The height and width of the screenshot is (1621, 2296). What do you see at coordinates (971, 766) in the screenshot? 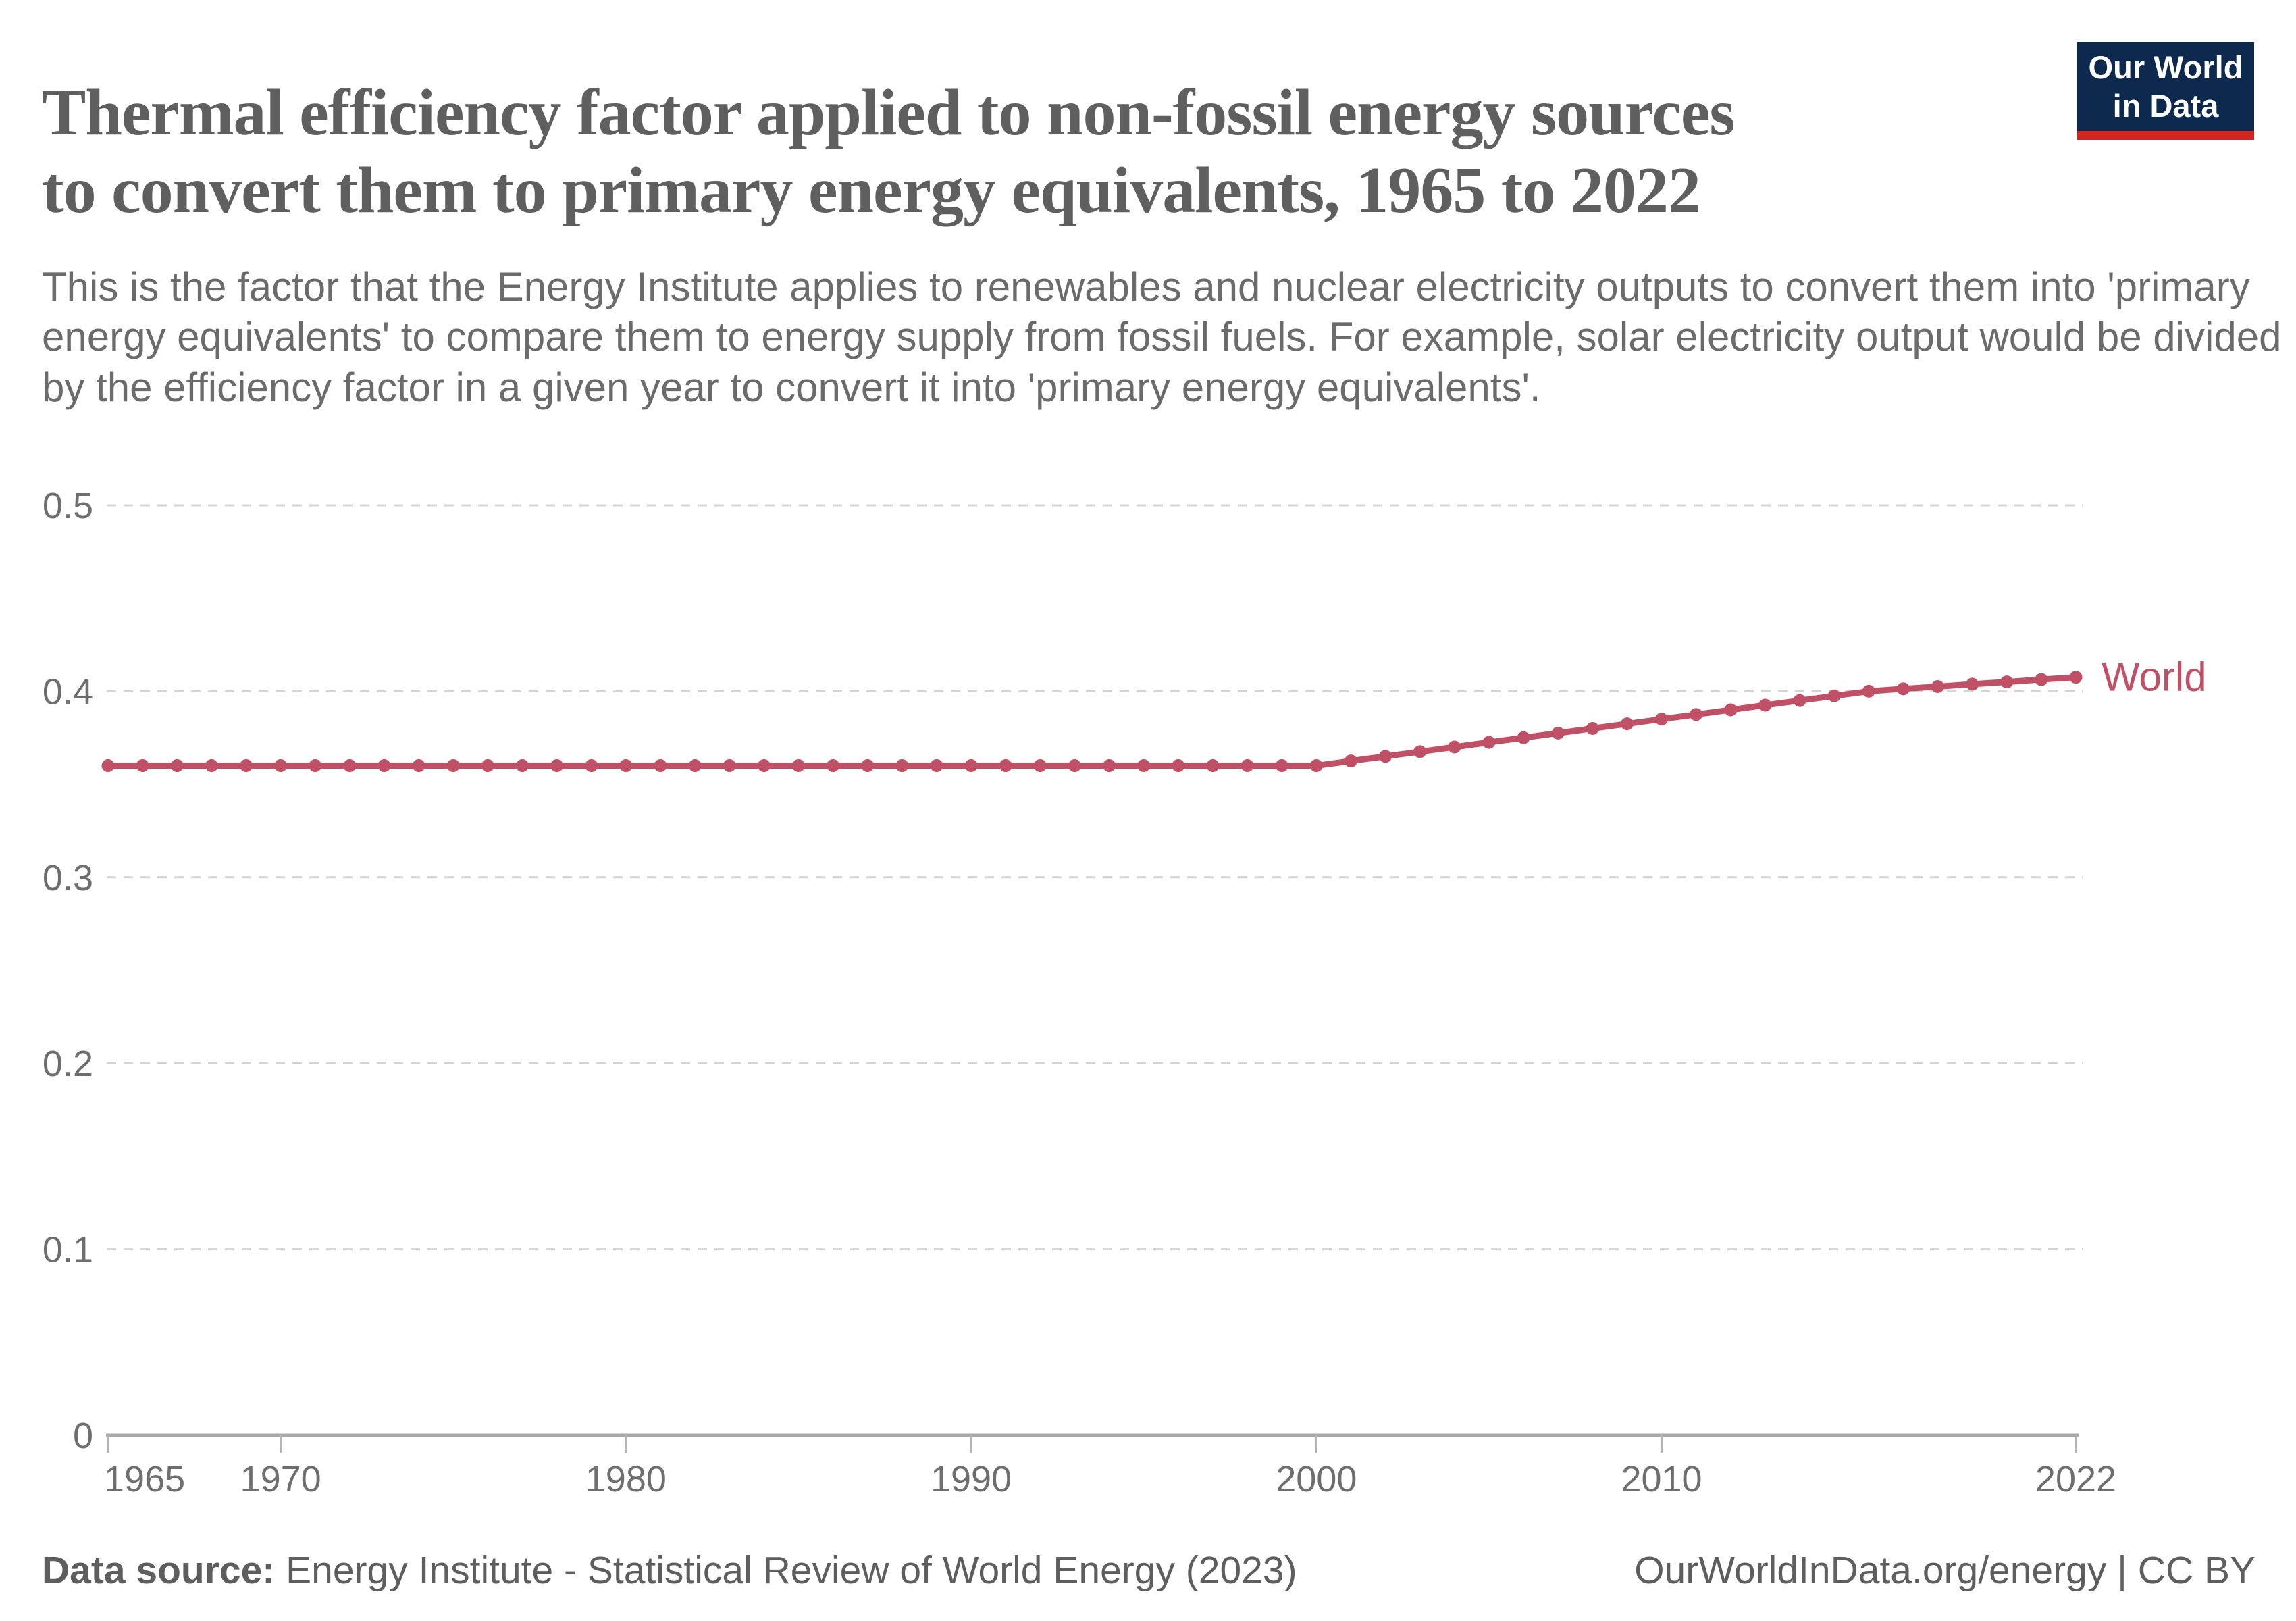
I see `data-point-1990` at bounding box center [971, 766].